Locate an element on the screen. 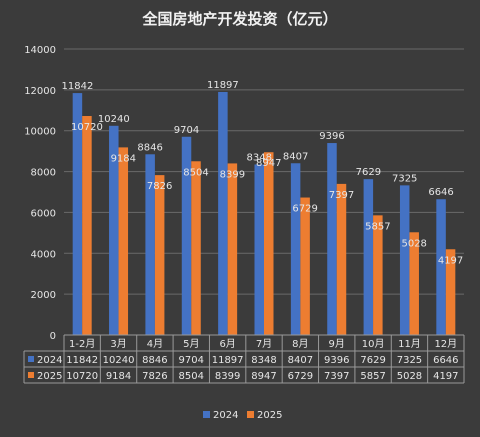 The image size is (480, 437). table-cell: 8399 is located at coordinates (227, 376).